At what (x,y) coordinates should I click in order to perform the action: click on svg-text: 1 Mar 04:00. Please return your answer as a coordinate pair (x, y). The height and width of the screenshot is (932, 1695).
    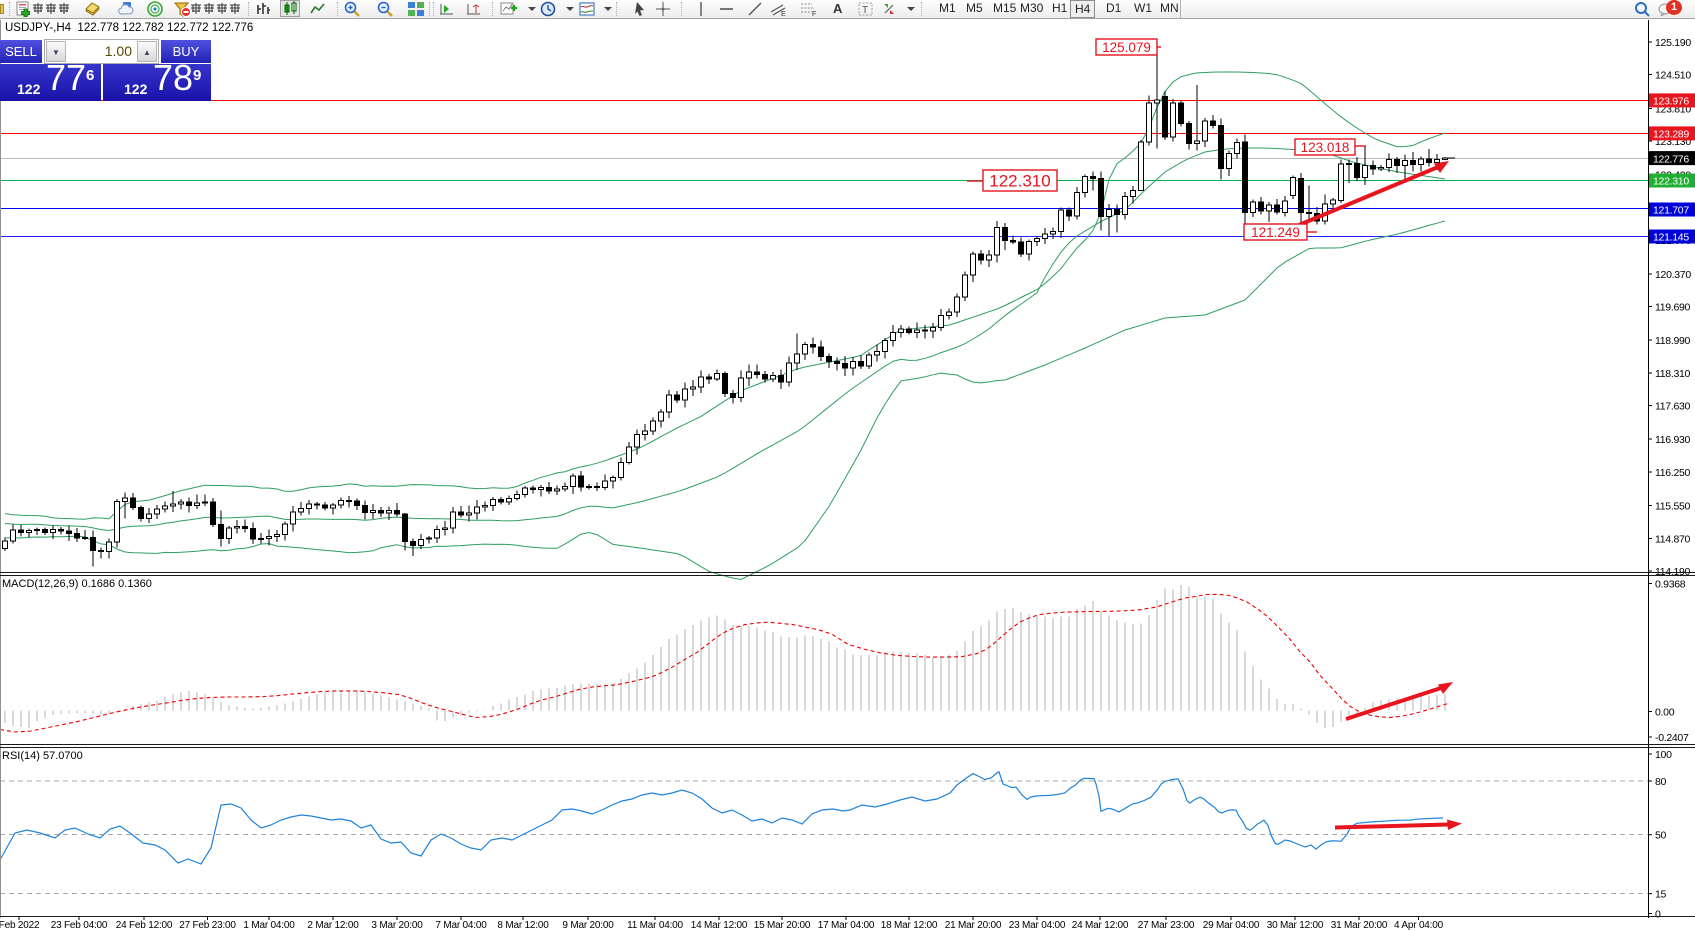
    Looking at the image, I should click on (269, 925).